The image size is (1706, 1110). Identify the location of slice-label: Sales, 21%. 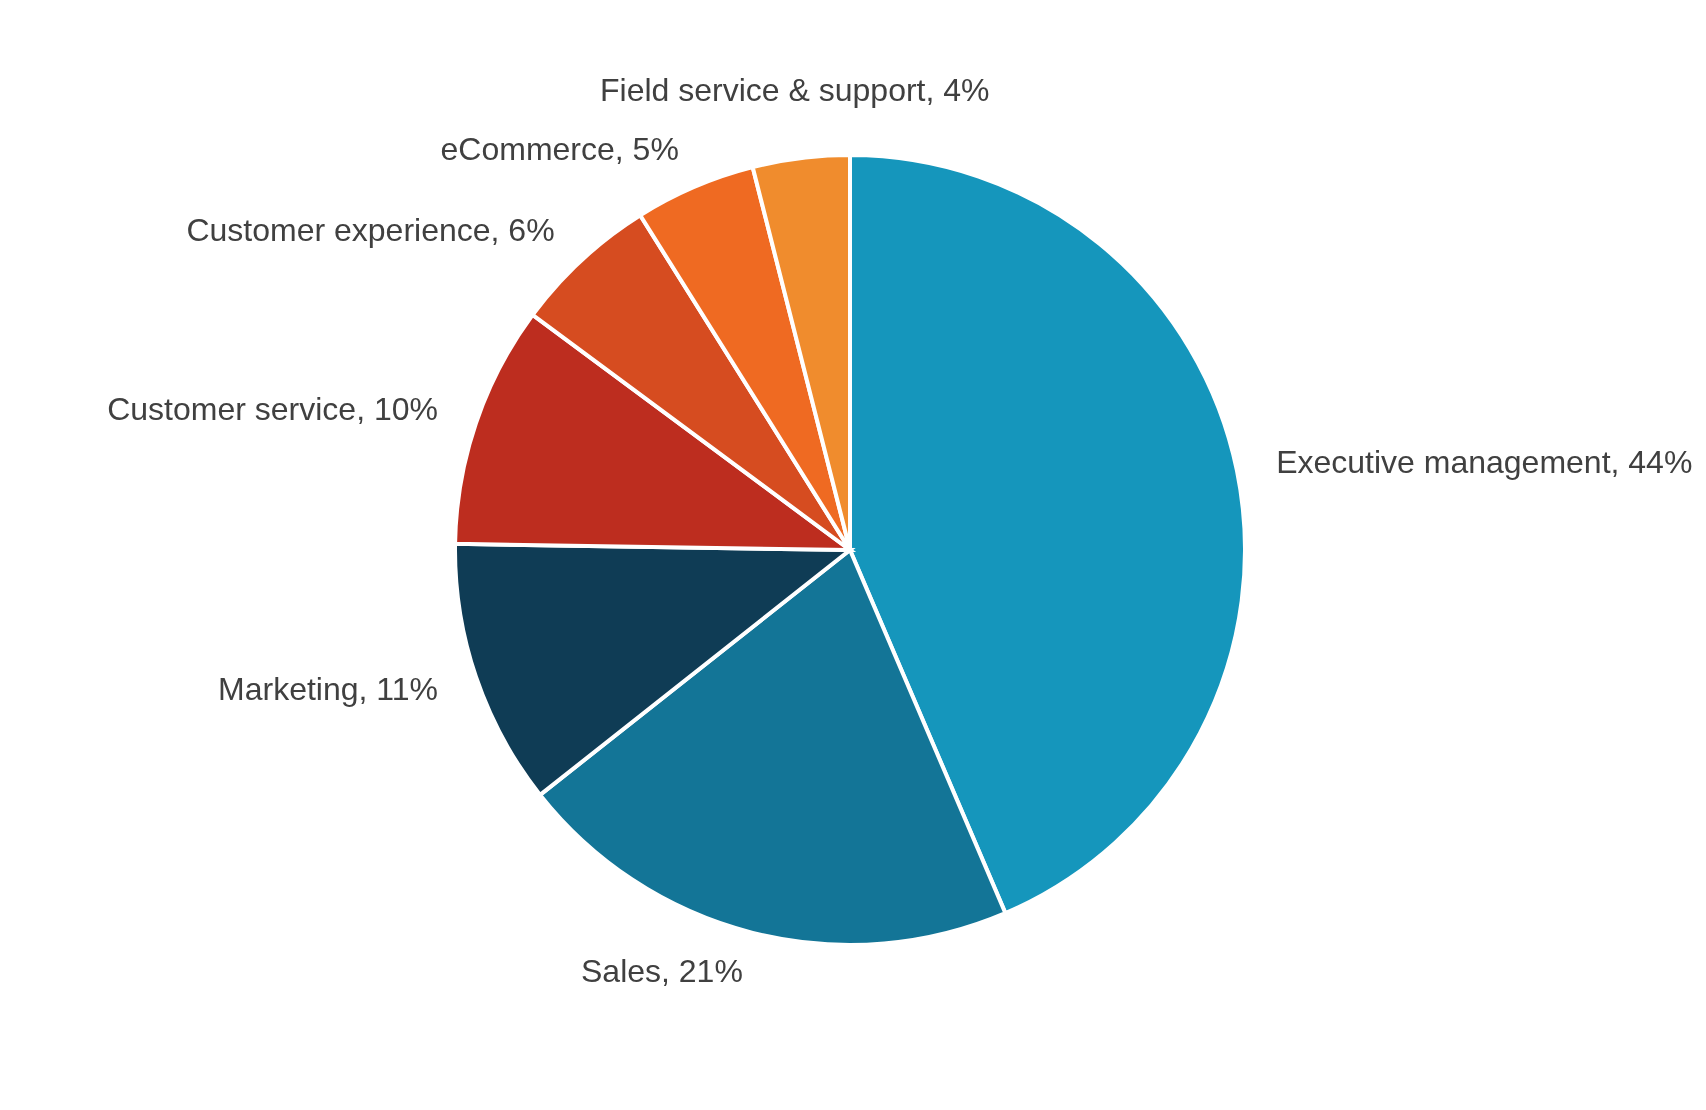
(661, 970).